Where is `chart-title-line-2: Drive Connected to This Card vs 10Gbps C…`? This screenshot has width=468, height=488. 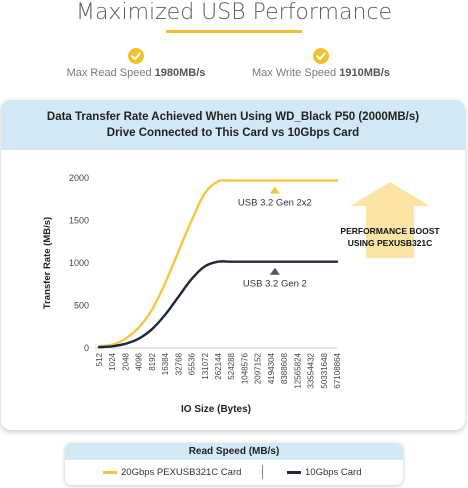 chart-title-line-2: Drive Connected to This Card vs 10Gbps C… is located at coordinates (233, 133).